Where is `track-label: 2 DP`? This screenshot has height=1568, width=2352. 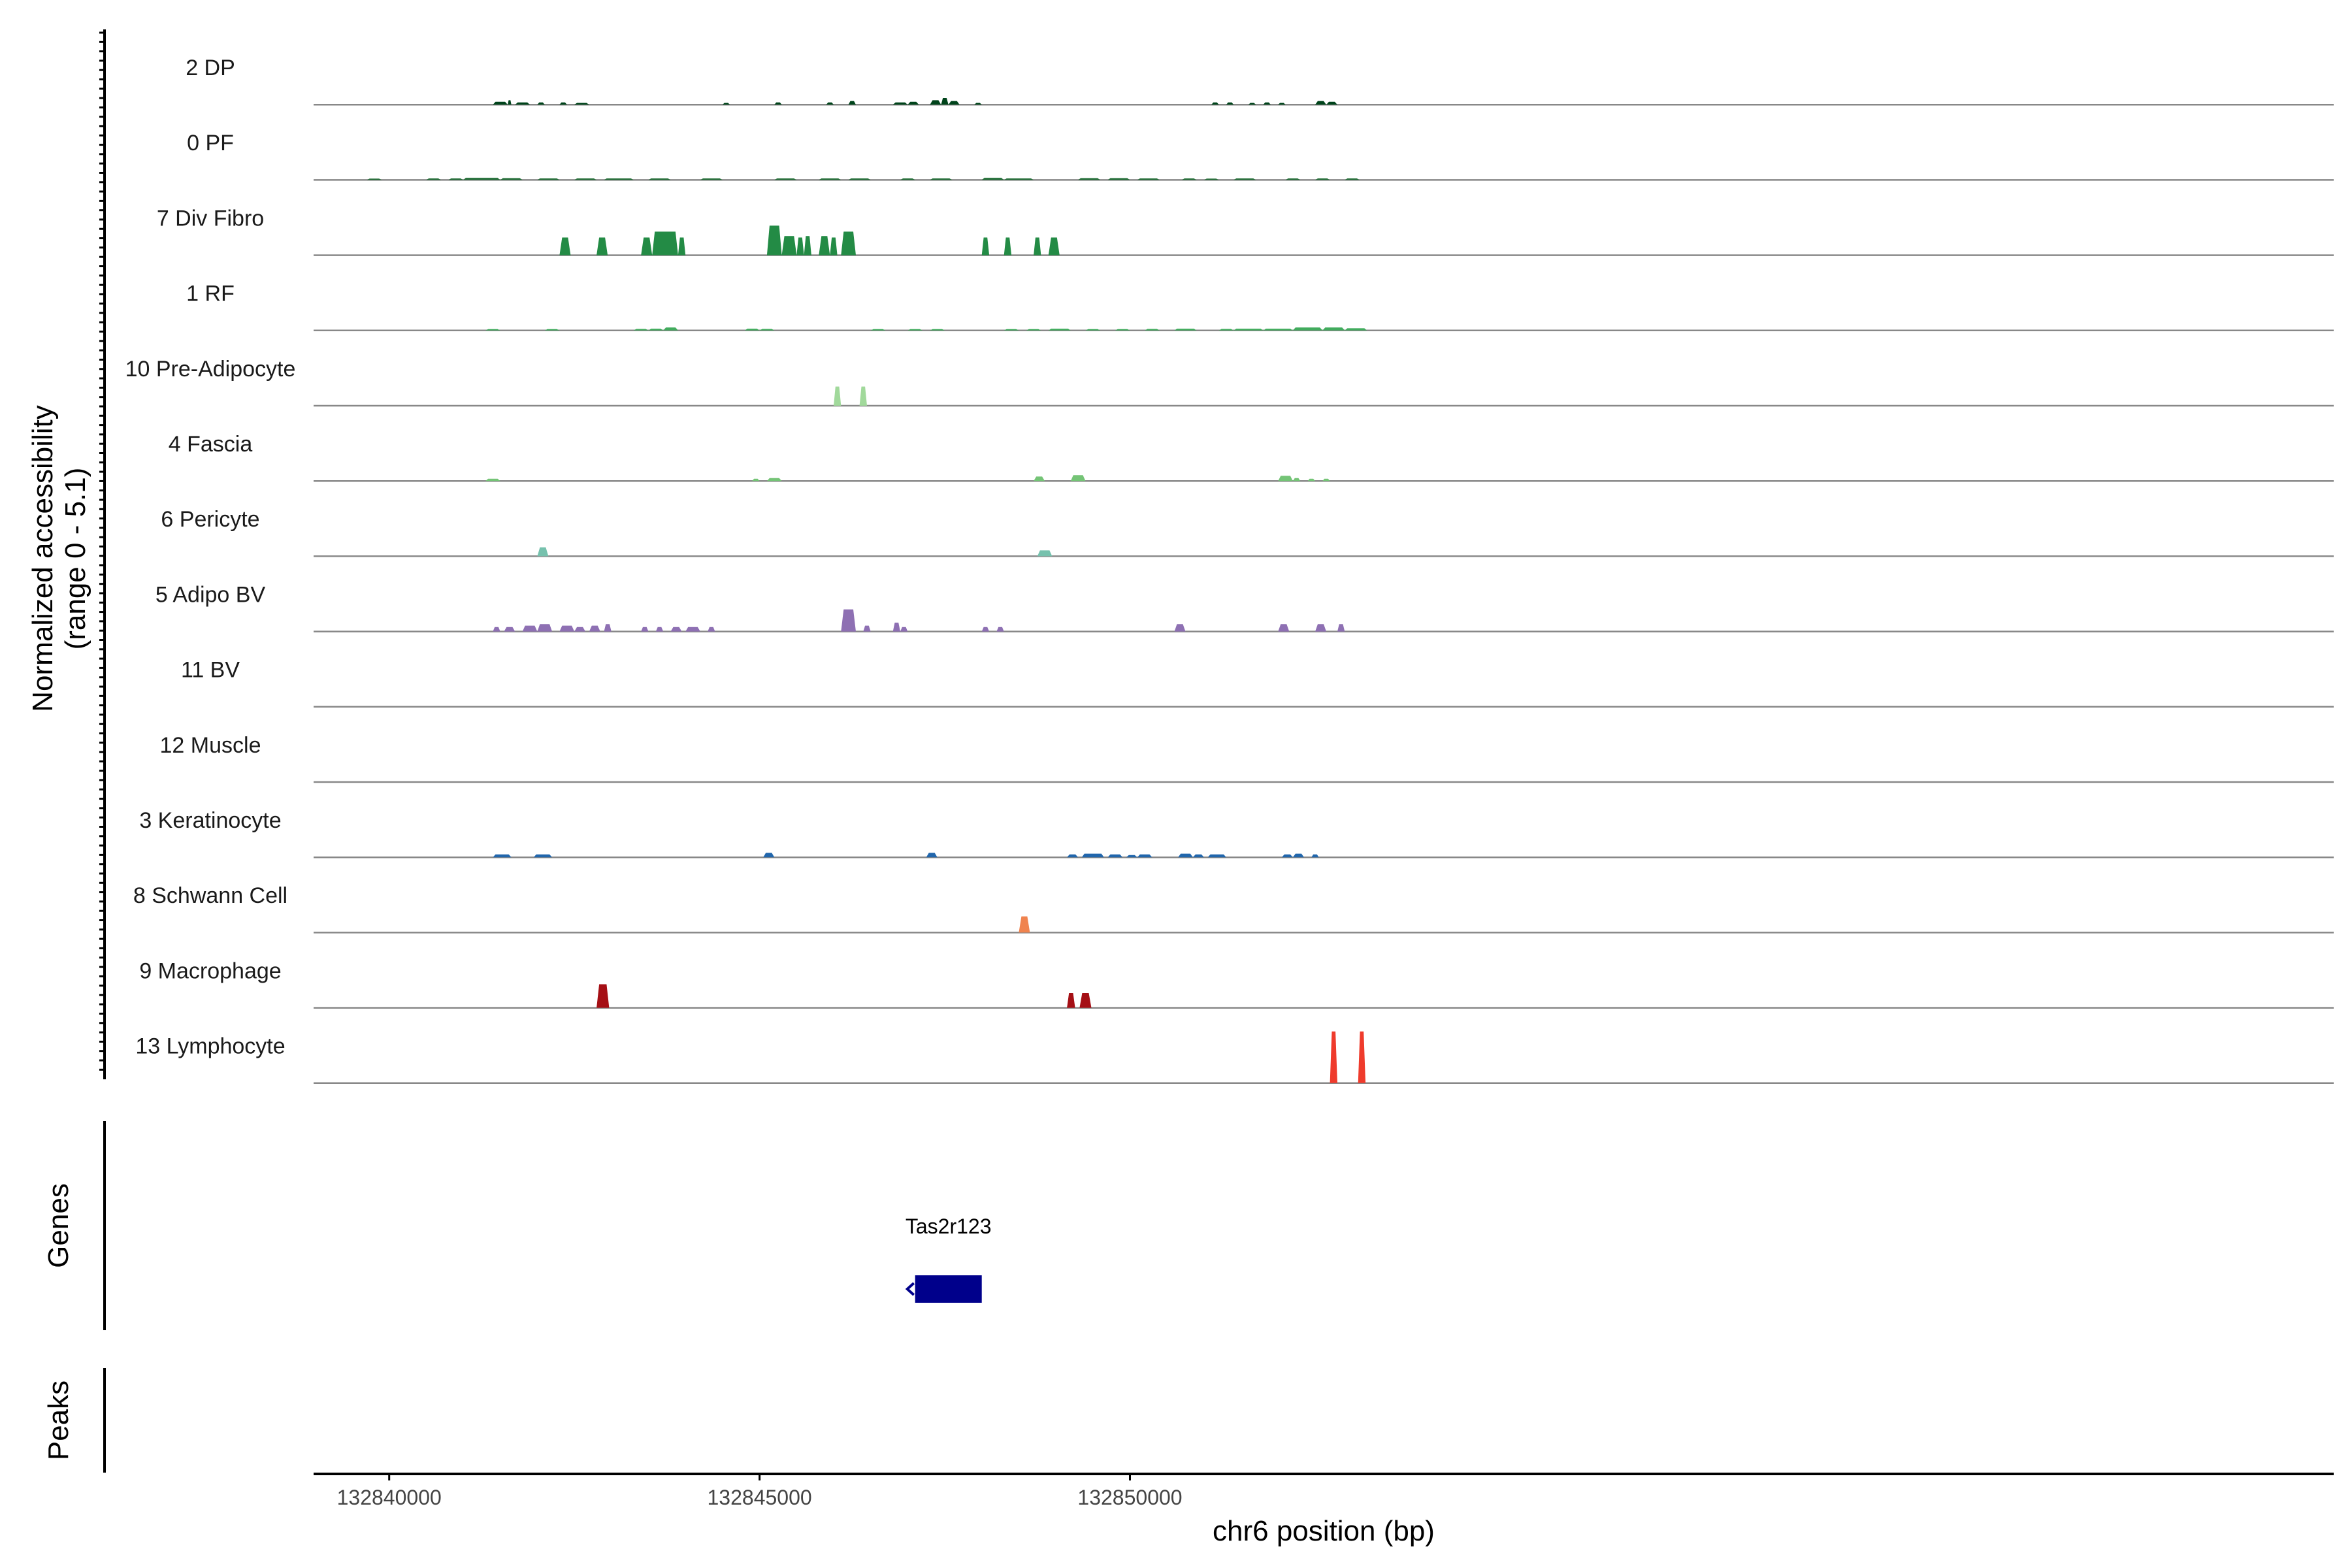 track-label: 2 DP is located at coordinates (210, 68).